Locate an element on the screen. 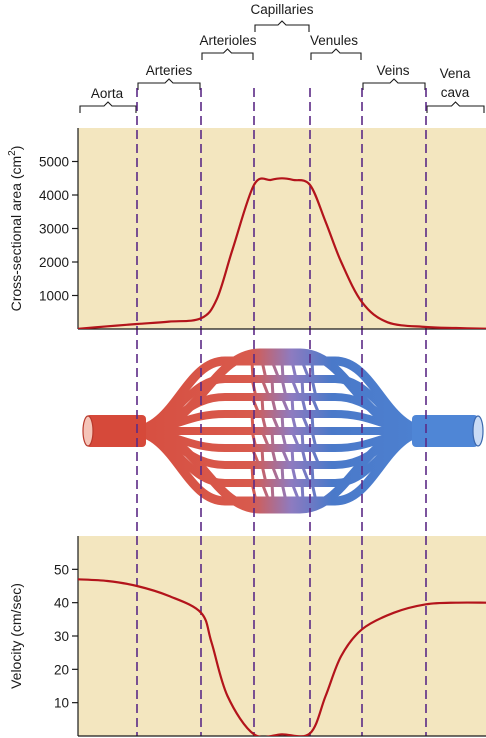 The image size is (486, 738). y-tick-label: 2000 is located at coordinates (54, 262).